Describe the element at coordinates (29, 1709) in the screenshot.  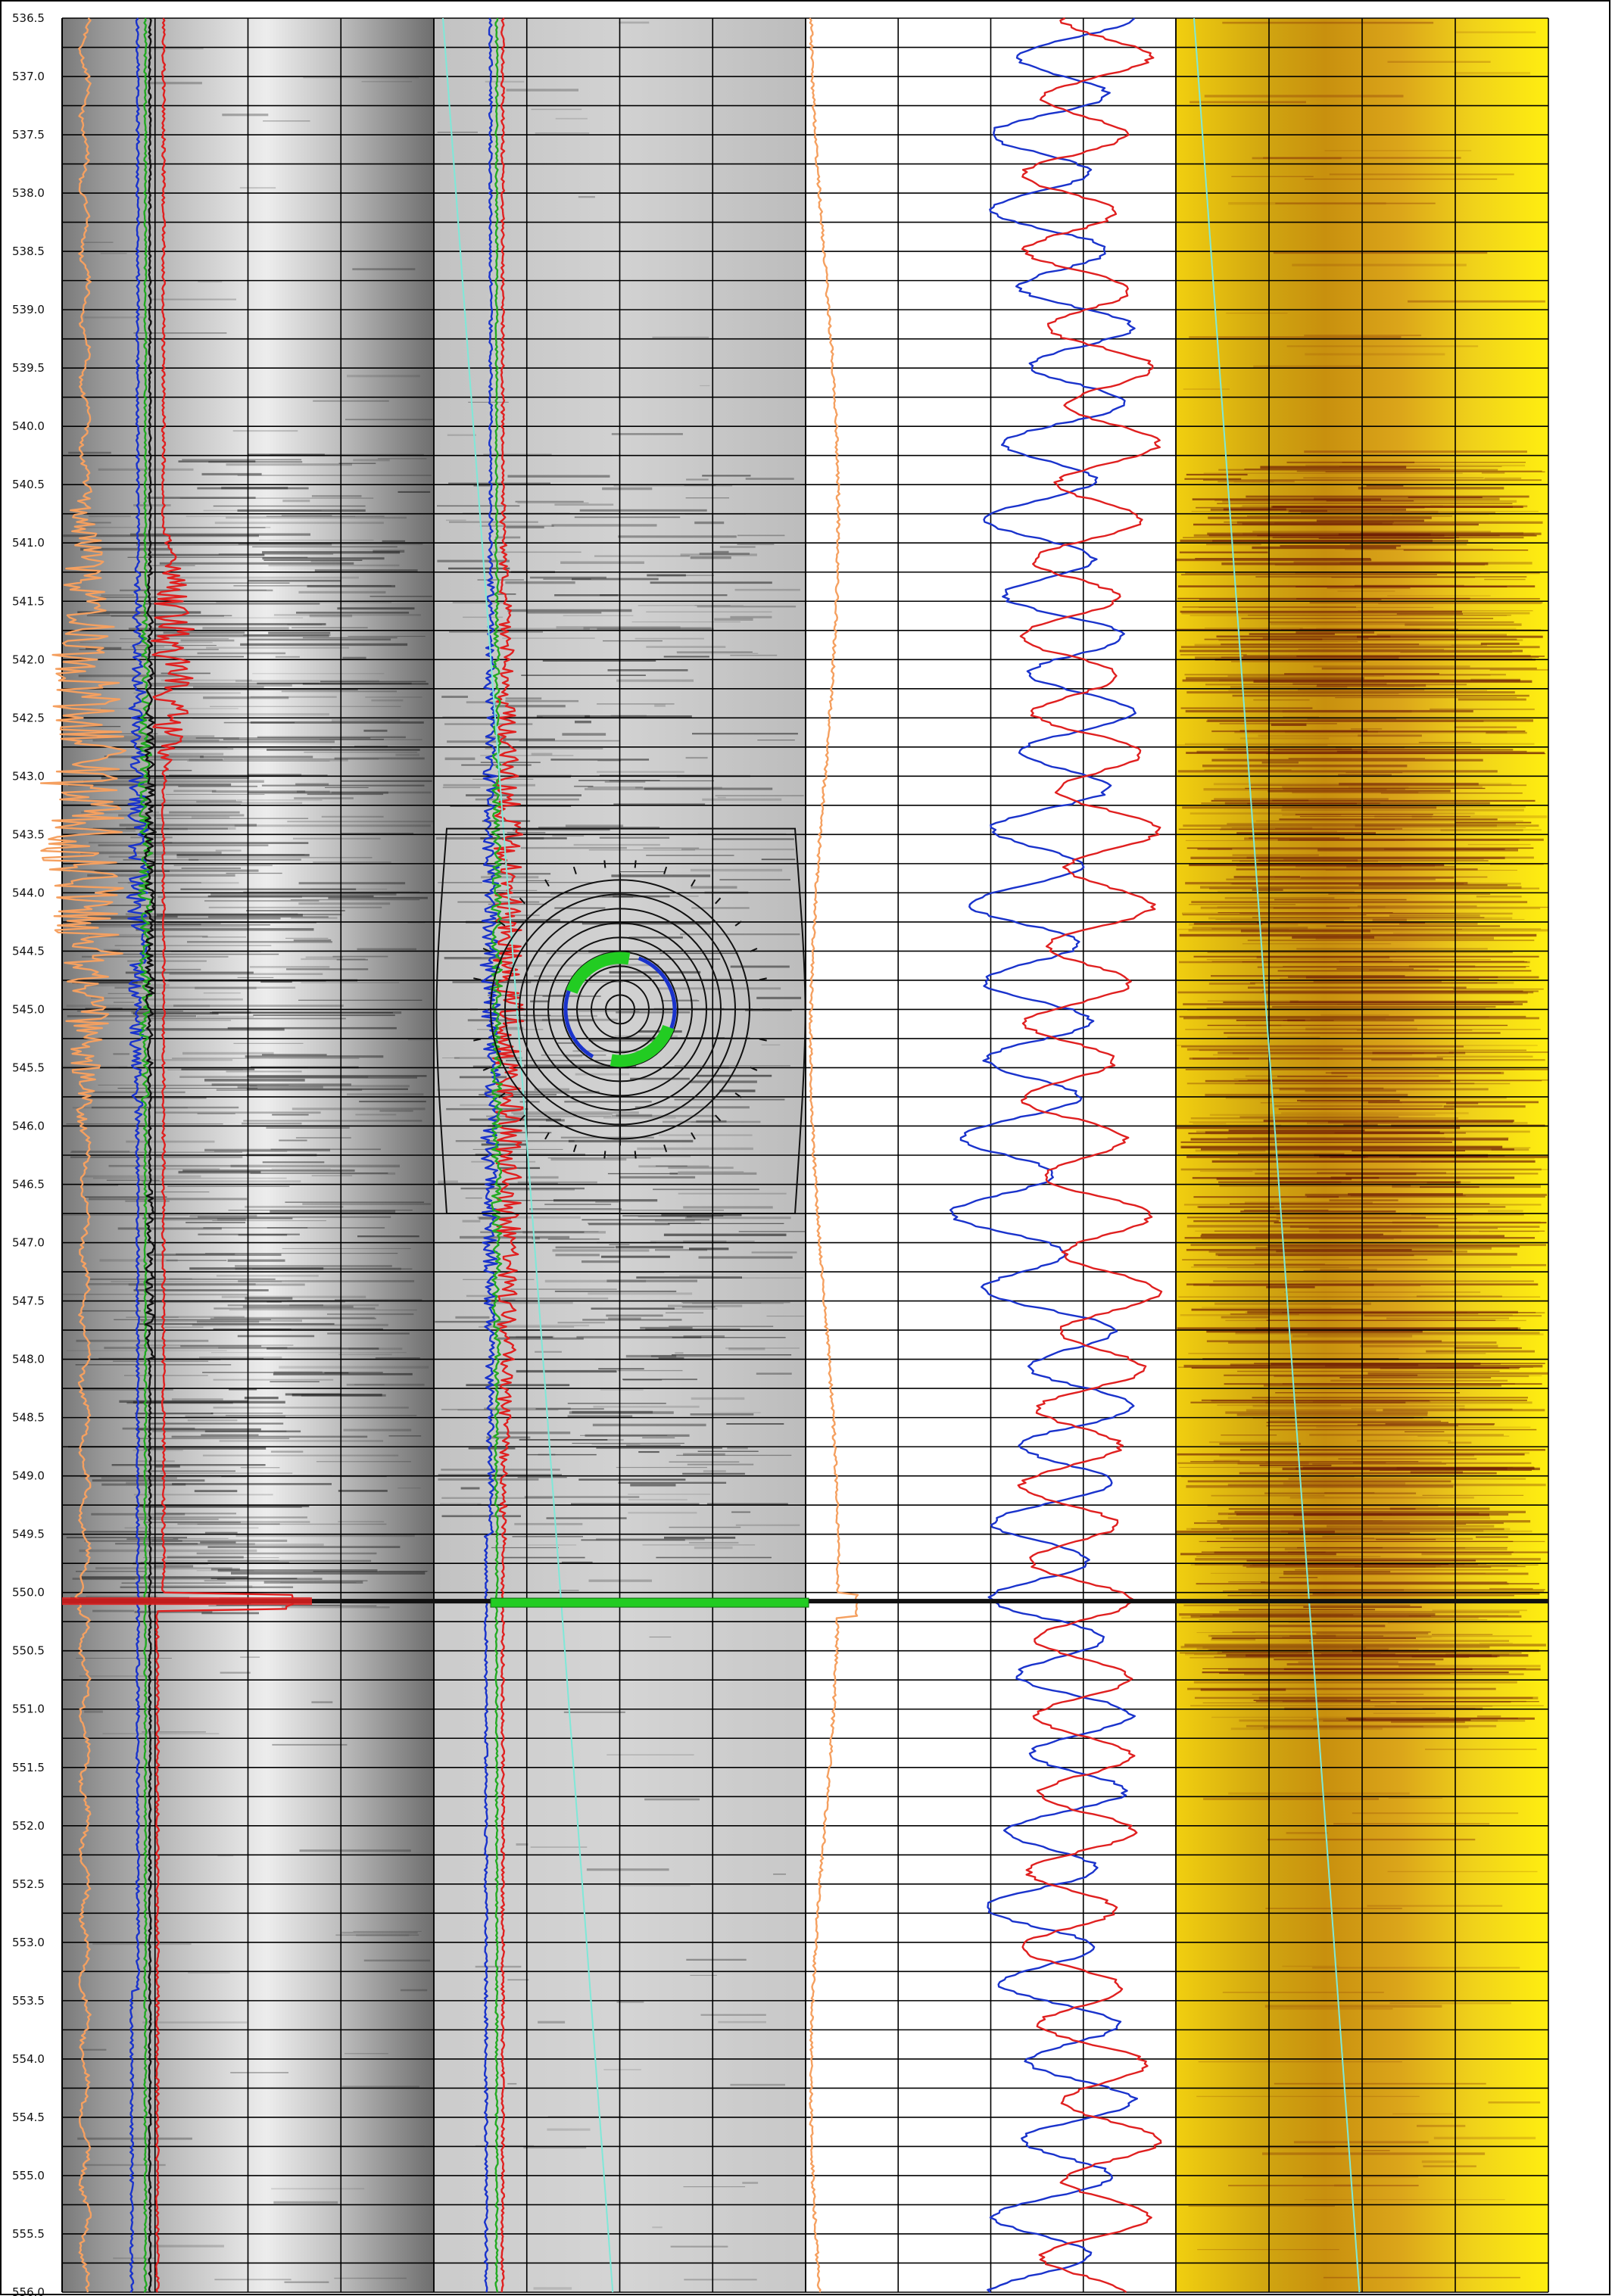
I see `depth-tick-label: 551.0` at that location.